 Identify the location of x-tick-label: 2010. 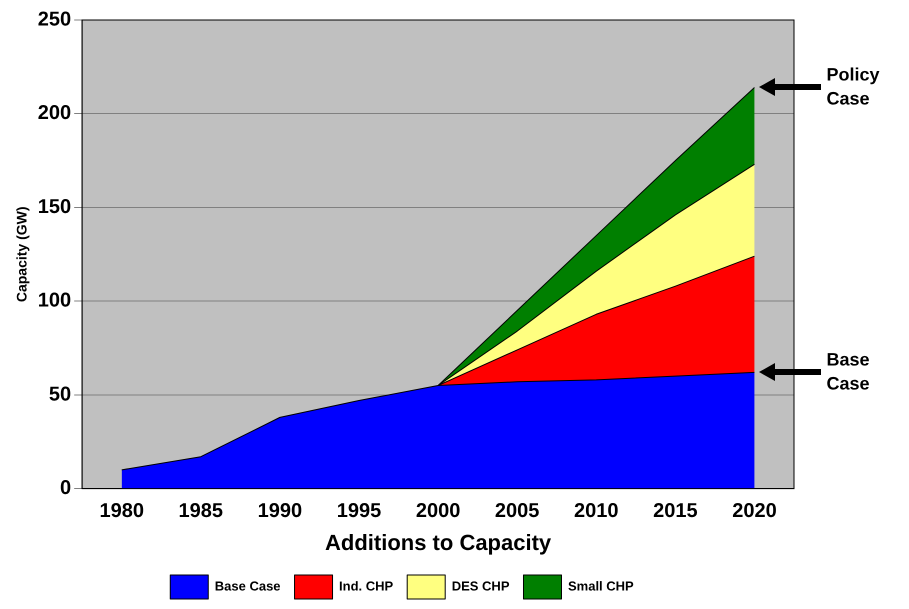
(596, 511).